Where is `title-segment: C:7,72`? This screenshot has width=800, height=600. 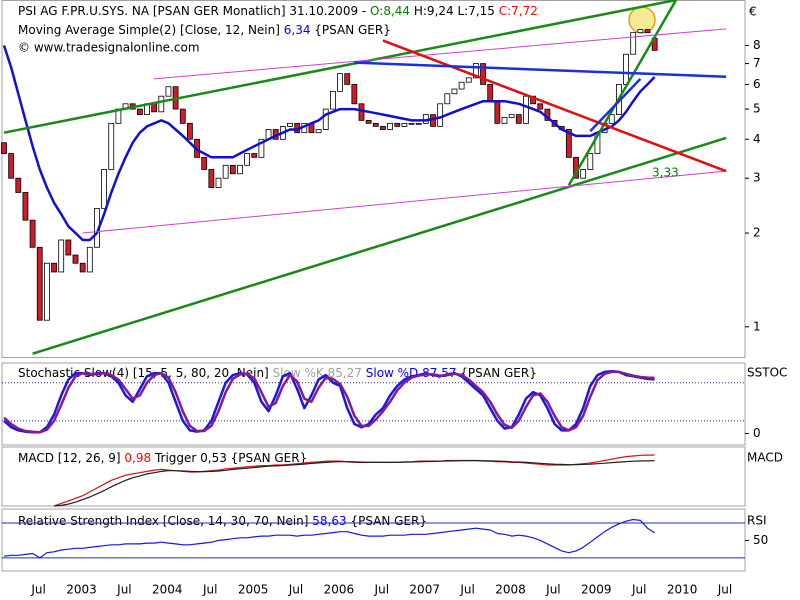
title-segment: C:7,72 is located at coordinates (518, 11).